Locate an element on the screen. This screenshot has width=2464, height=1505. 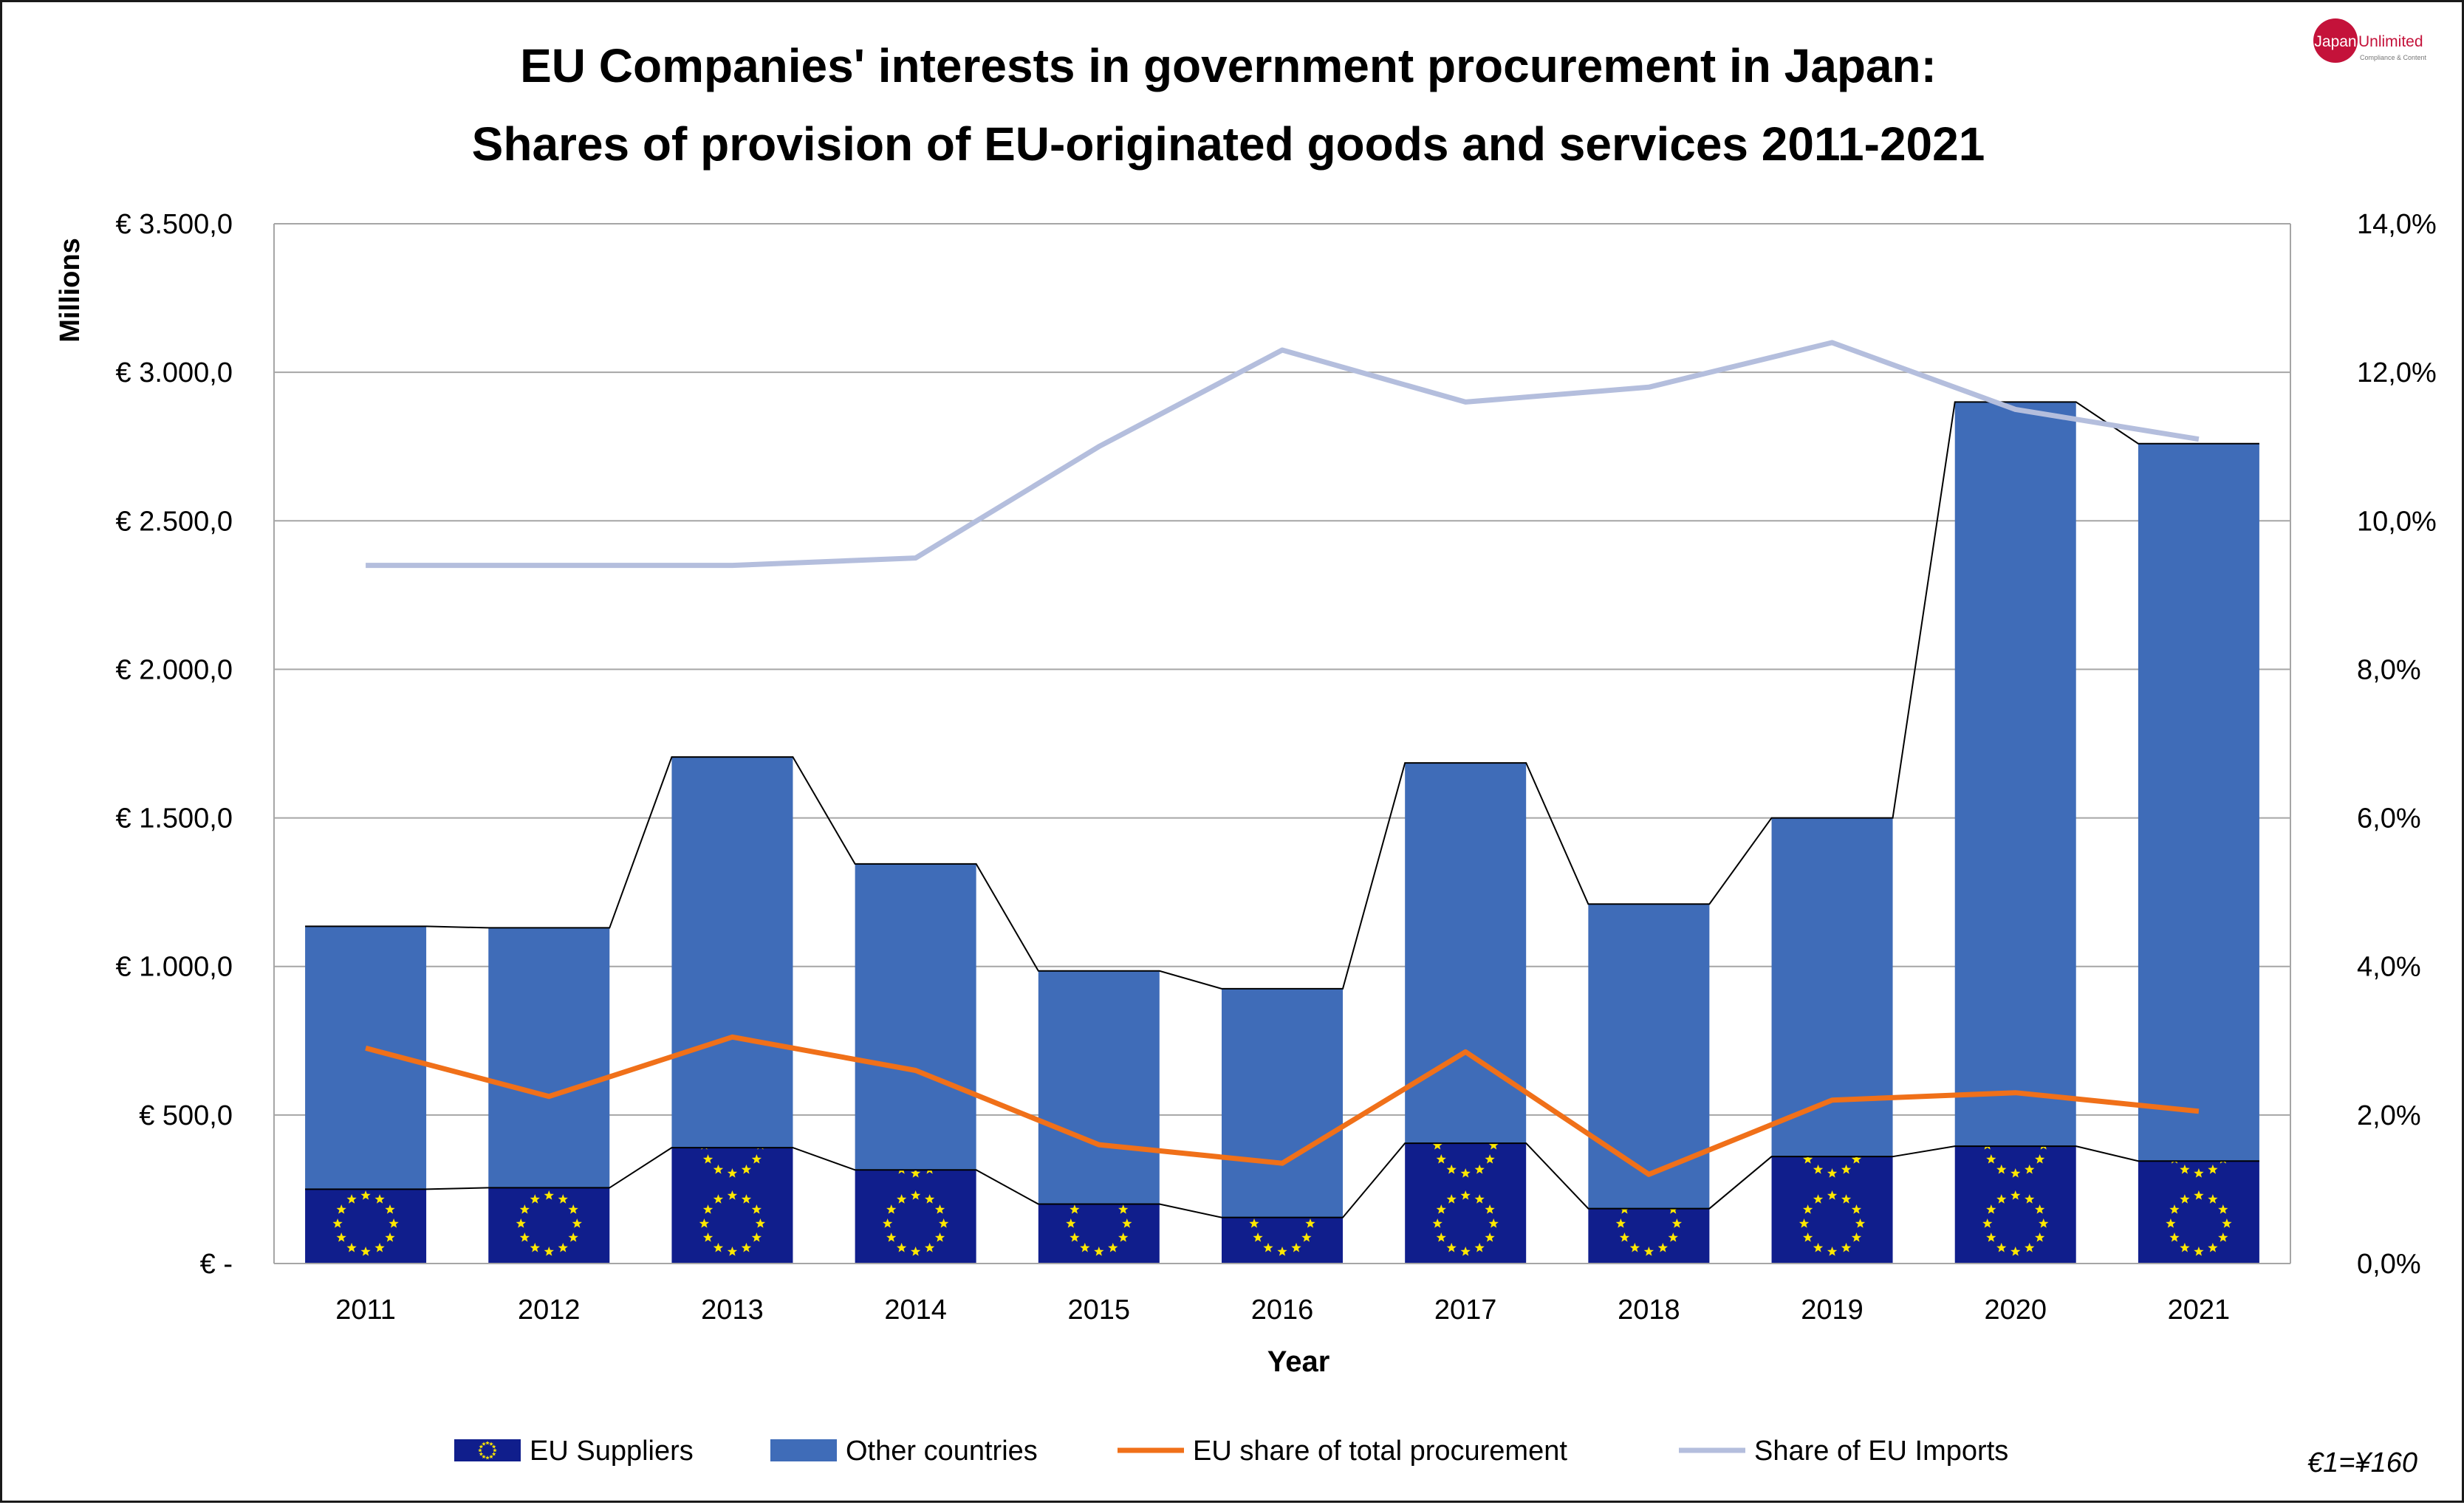
eu-flag-stars-2021 is located at coordinates (2199, 1208).